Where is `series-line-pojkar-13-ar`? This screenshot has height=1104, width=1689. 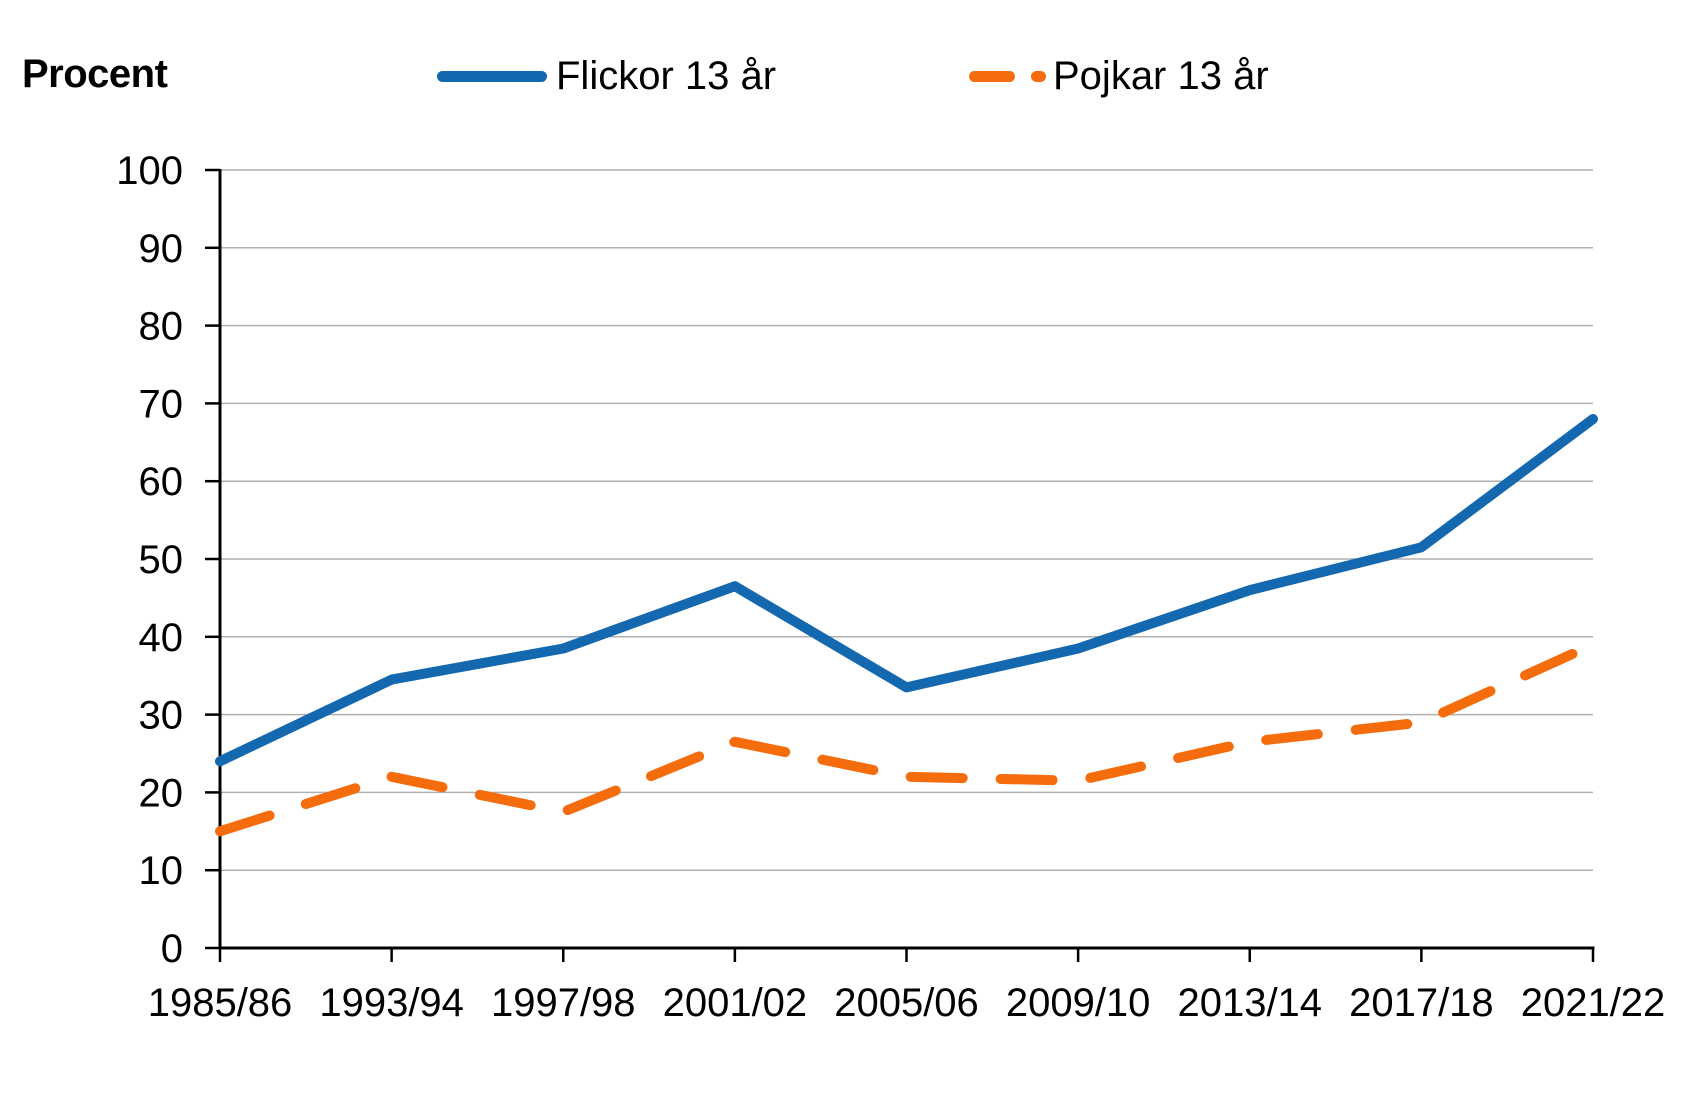
series-line-pojkar-13-ar is located at coordinates (906, 738).